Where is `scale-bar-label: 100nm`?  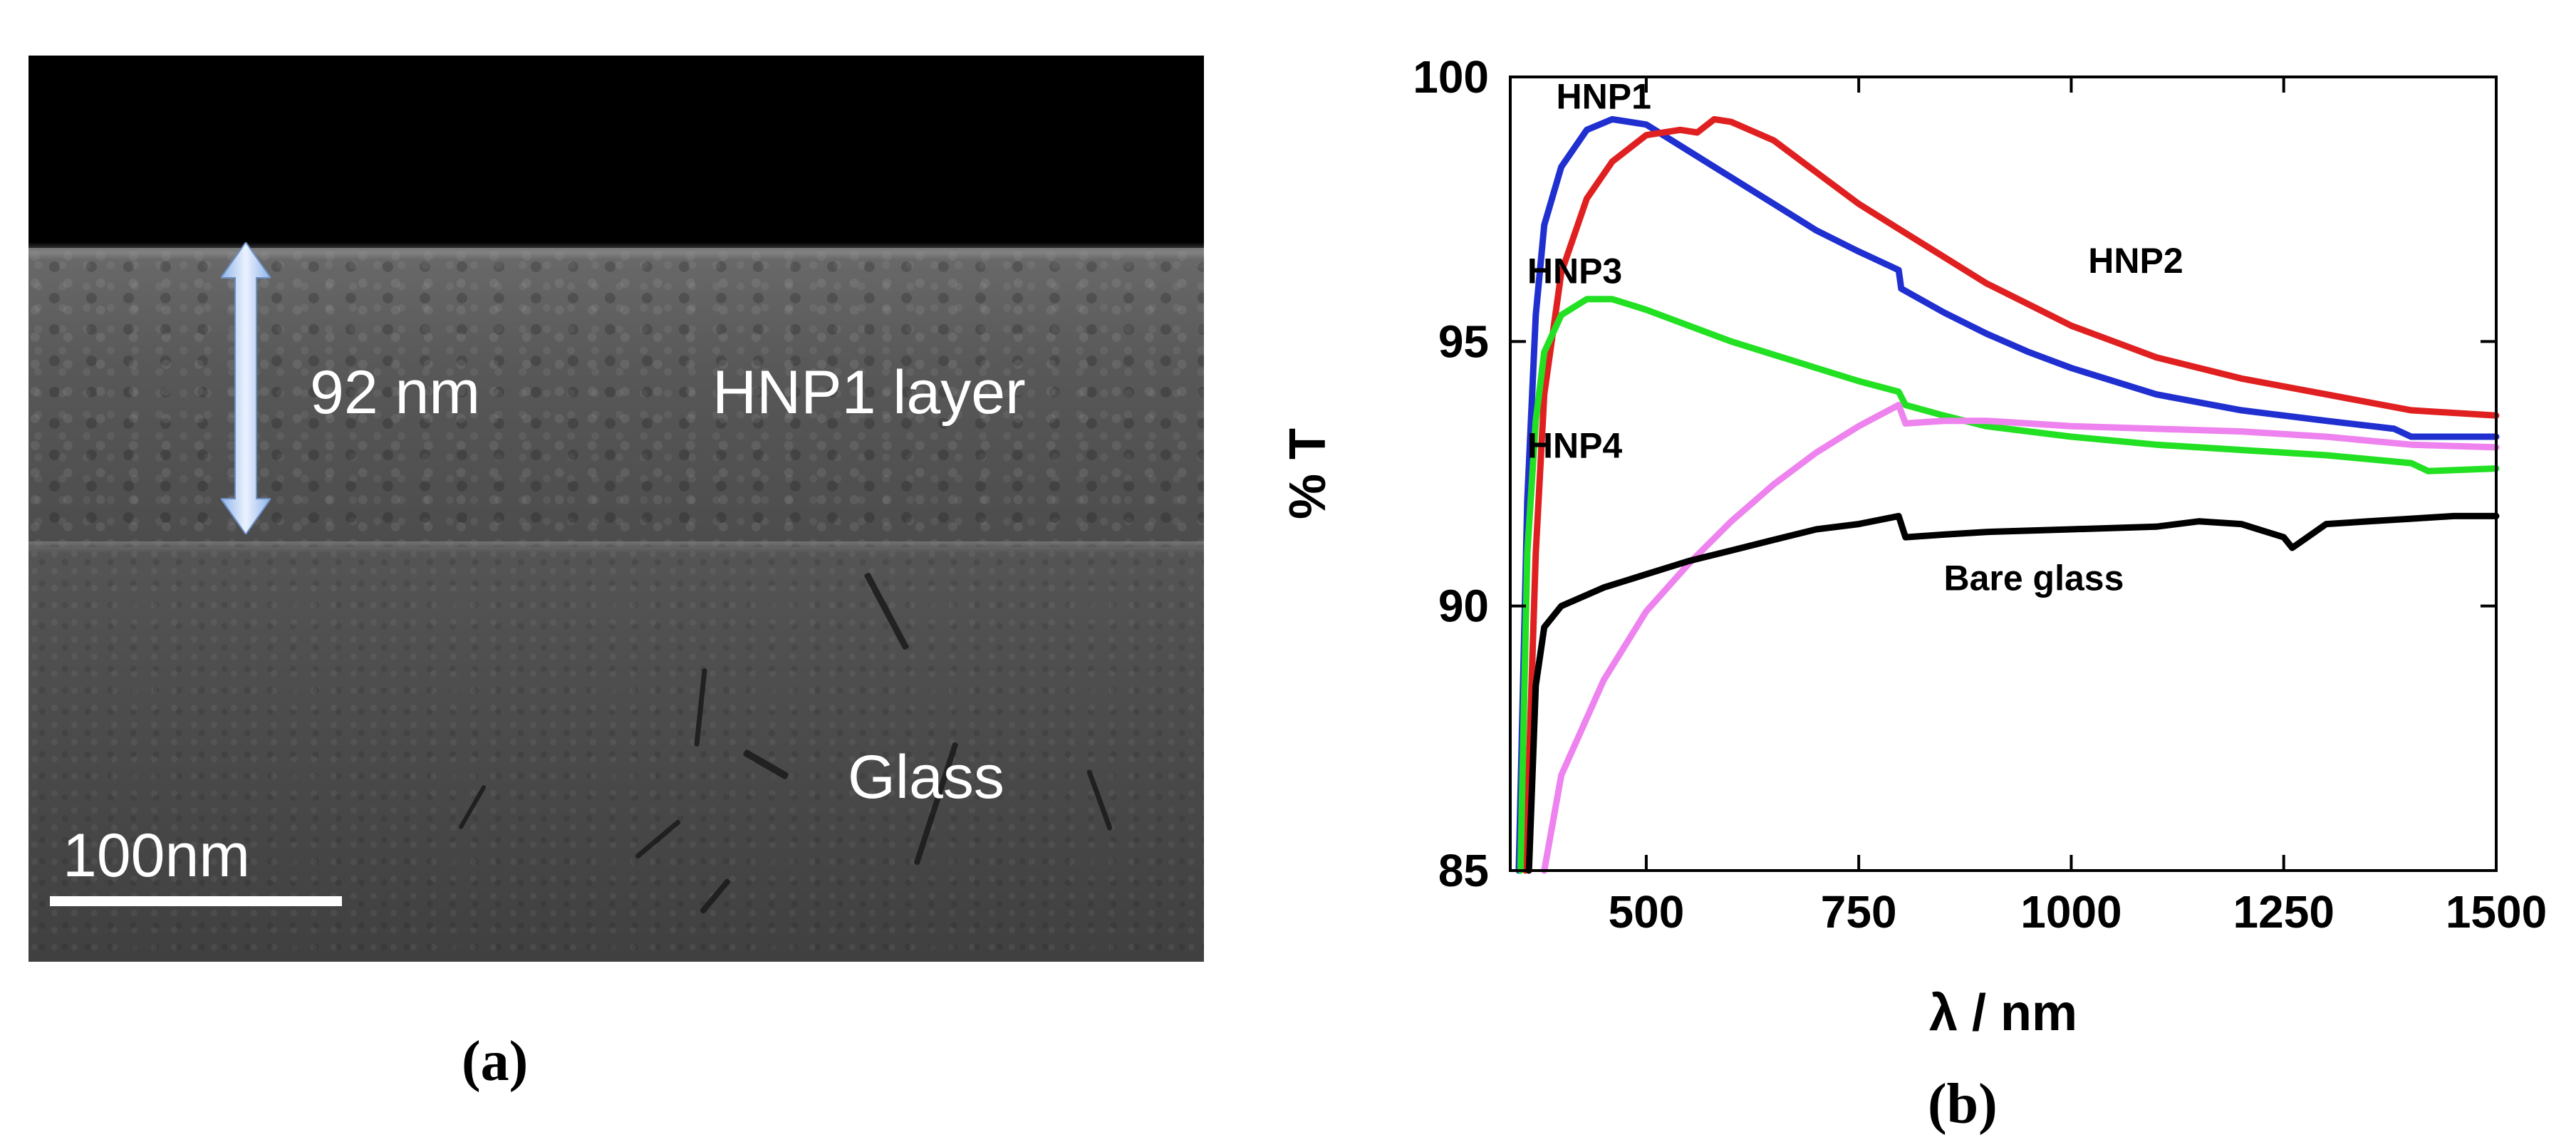
scale-bar-label: 100nm is located at coordinates (156, 855).